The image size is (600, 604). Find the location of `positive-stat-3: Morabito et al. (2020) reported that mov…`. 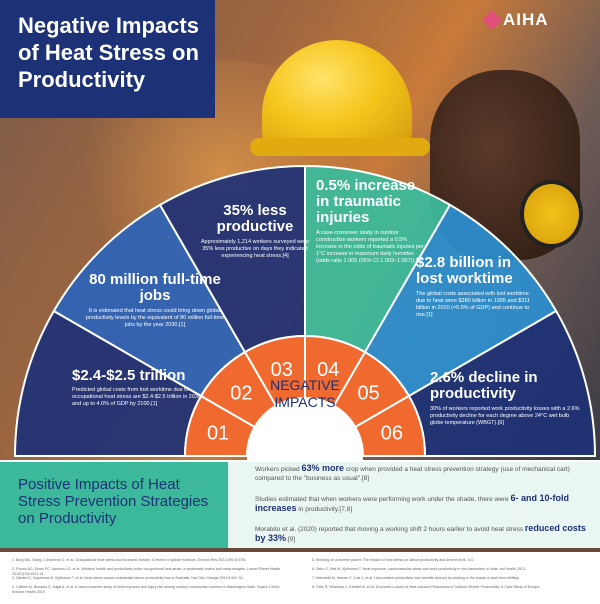

positive-stat-3: Morabito et al. (2020) reported that mov… is located at coordinates (422, 534).